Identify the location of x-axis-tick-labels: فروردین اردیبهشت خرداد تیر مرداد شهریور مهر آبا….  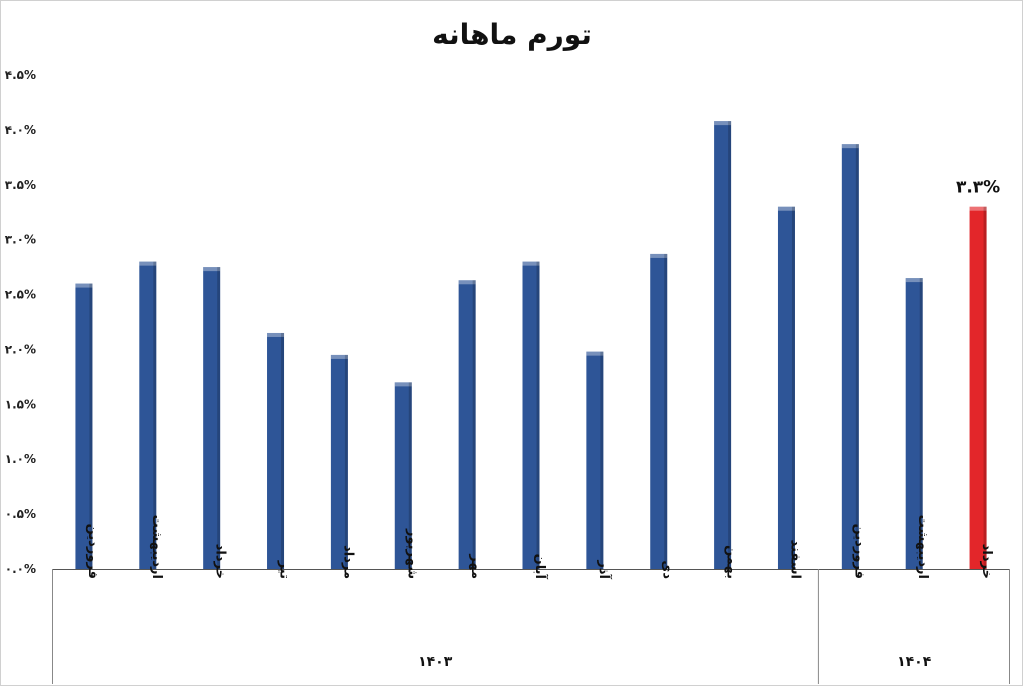
(539, 547).